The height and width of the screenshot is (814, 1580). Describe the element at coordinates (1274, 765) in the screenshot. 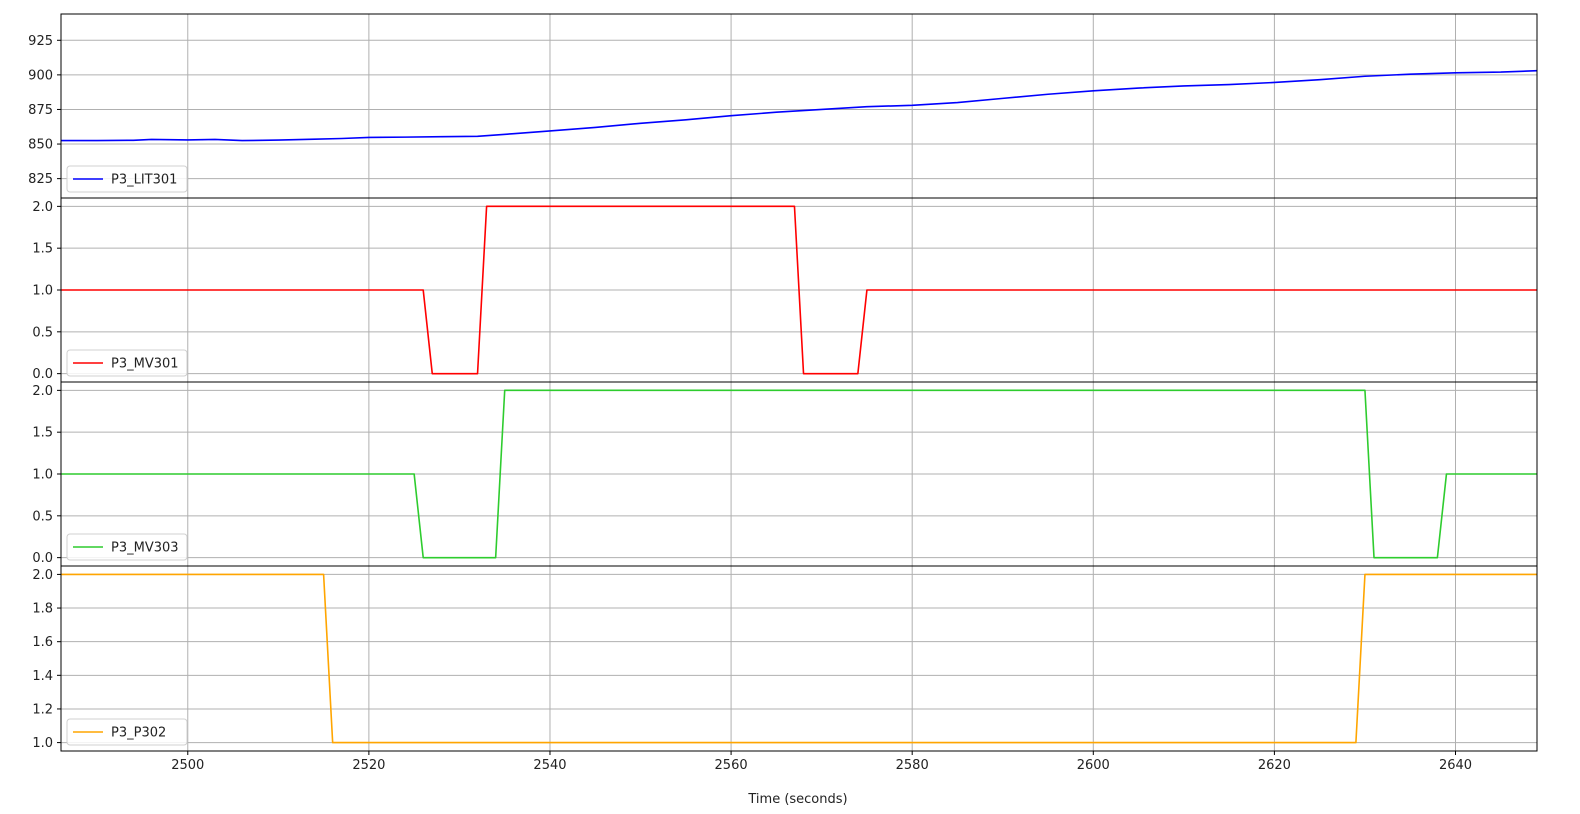

I see `x-tick-label: 2620` at that location.